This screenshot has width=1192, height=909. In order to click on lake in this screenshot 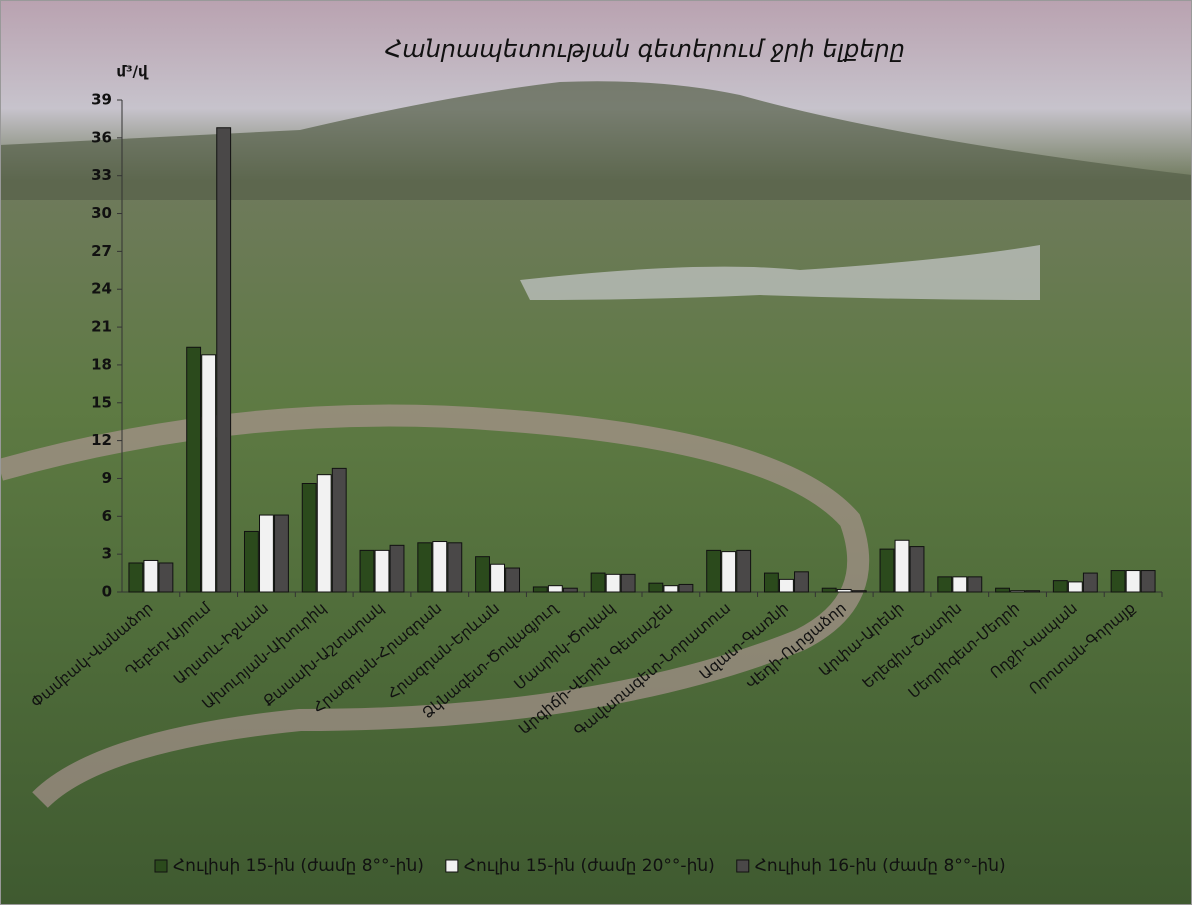, I will do `click(780, 272)`.